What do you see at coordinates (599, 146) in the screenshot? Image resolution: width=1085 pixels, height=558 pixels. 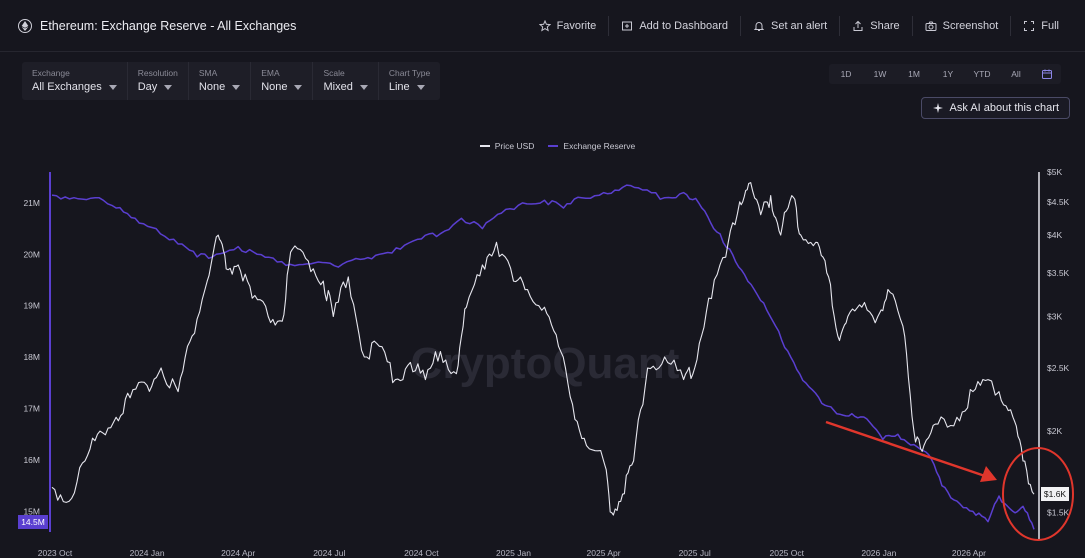 I see `legend-reserve-label: Exchange Reserve` at bounding box center [599, 146].